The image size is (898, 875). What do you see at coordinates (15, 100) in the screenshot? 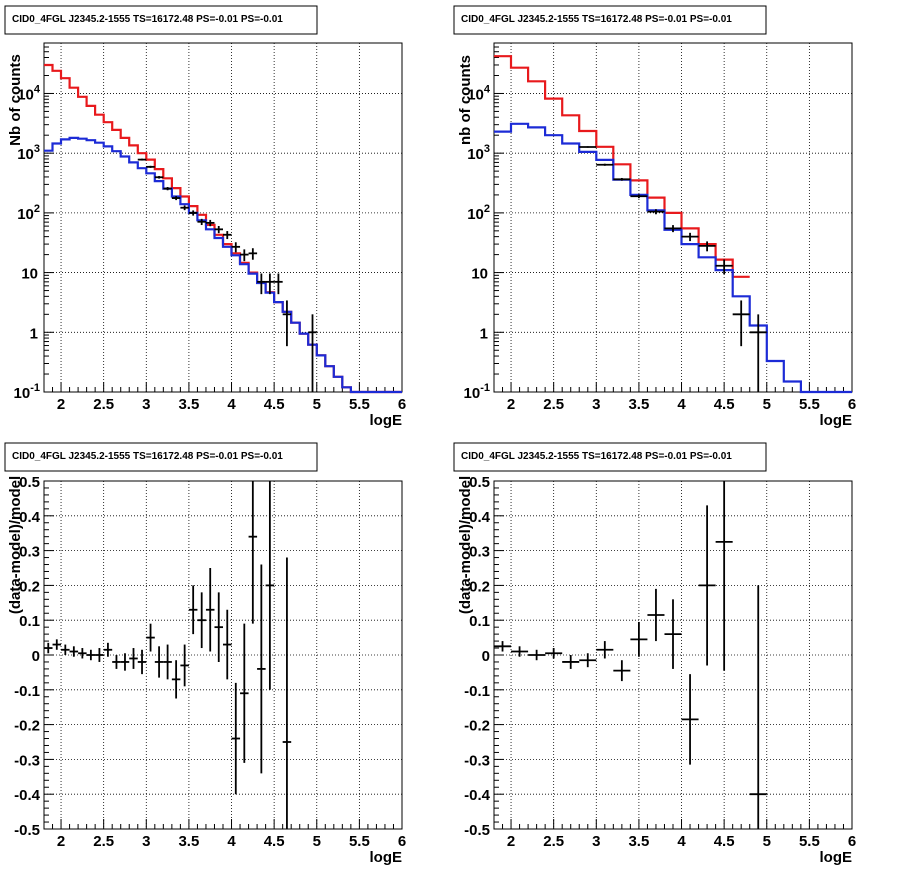
I see `y-axis-label: Nb of counts` at bounding box center [15, 100].